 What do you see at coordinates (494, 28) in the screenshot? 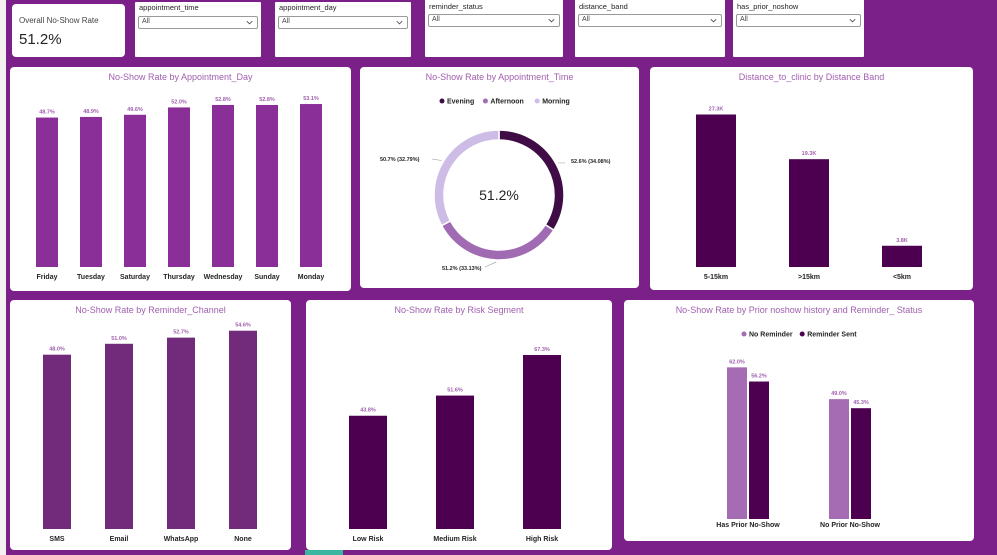
I see `slicer-reminder-status: reminder_status All` at bounding box center [494, 28].